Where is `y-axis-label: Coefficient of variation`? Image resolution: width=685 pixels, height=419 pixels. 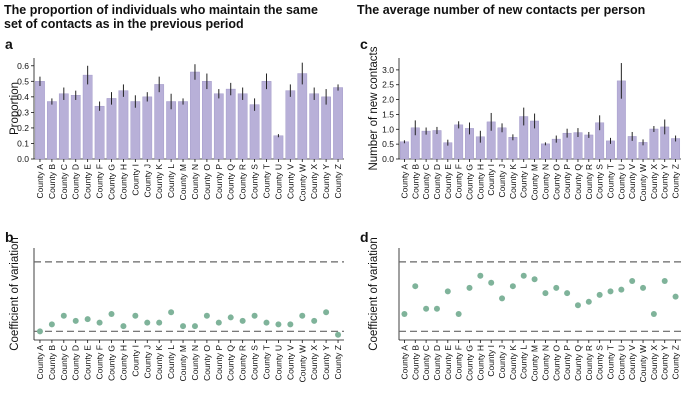 y-axis-label: Coefficient of variation is located at coordinates (15, 294).